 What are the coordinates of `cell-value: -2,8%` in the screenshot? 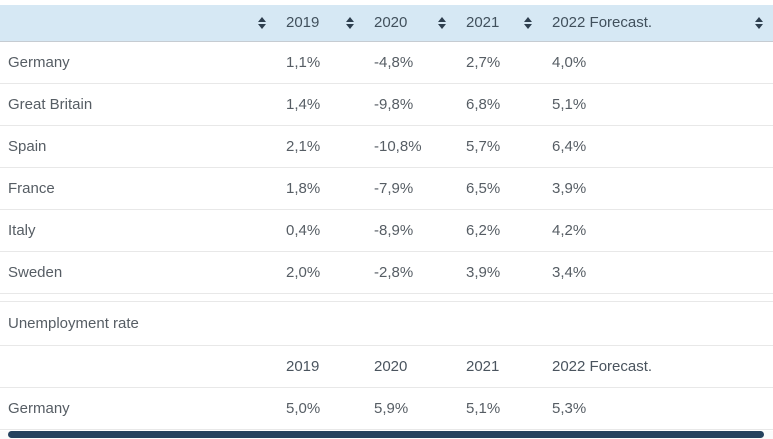 It's located at (384, 272).